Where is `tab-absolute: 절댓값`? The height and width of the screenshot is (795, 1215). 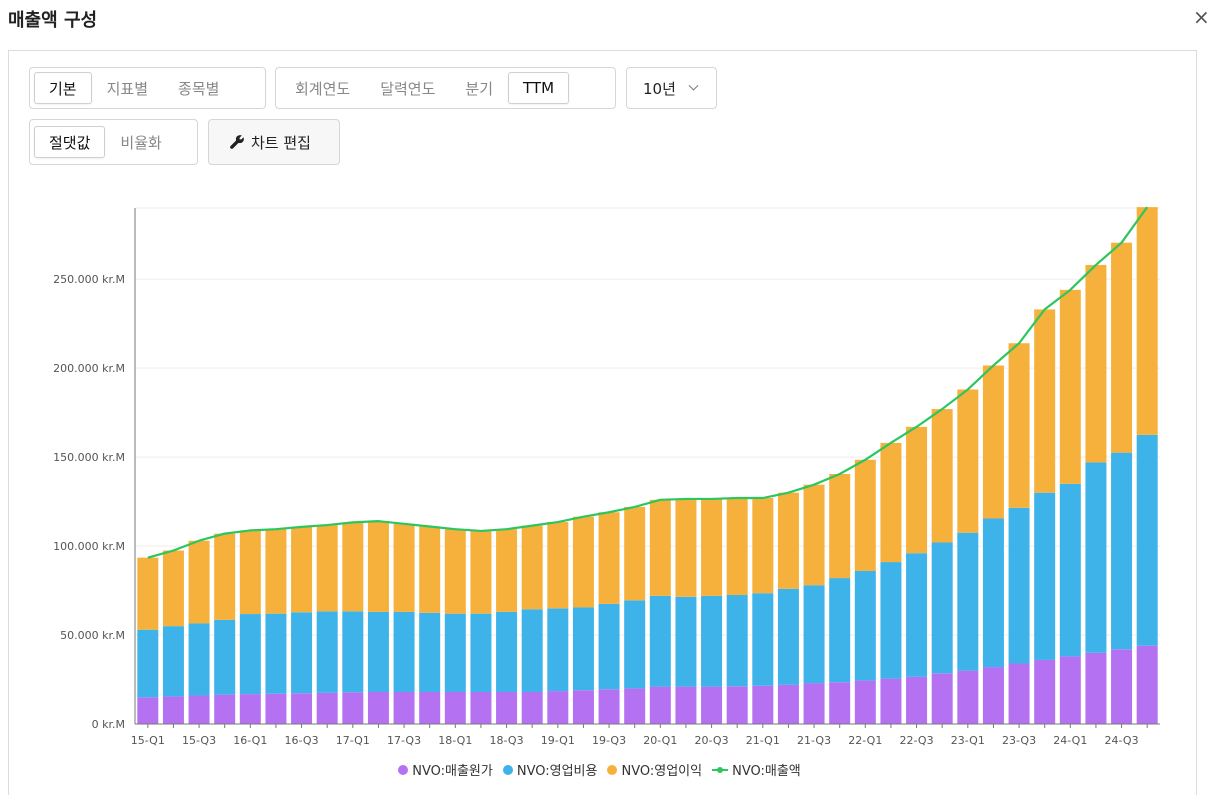 tab-absolute: 절댓값 is located at coordinates (70, 142).